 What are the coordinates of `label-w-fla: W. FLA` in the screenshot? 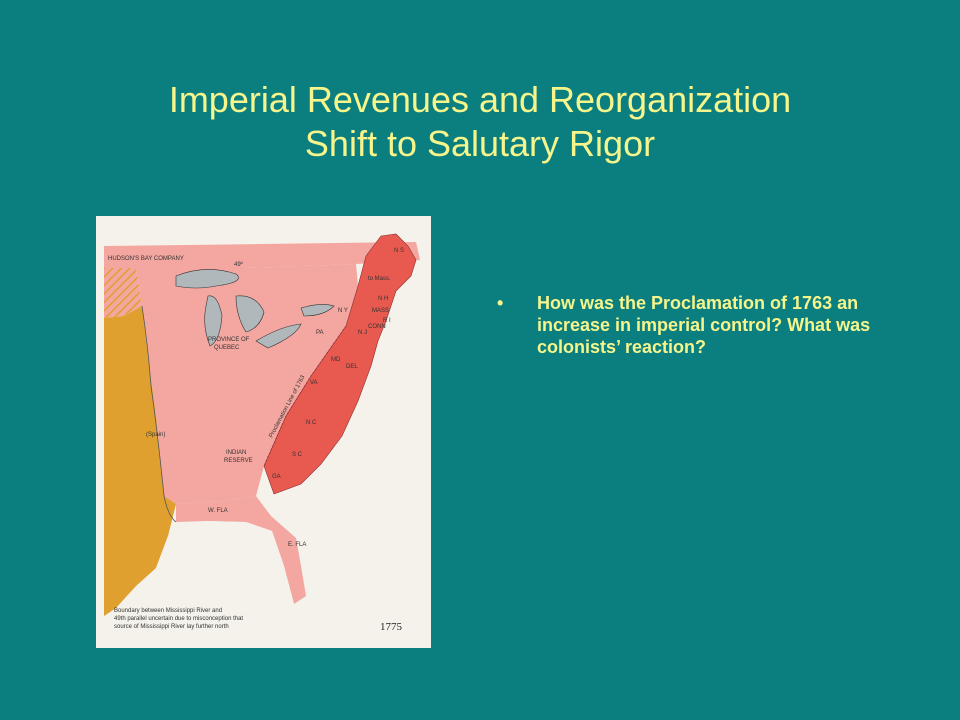 It's located at (218, 511).